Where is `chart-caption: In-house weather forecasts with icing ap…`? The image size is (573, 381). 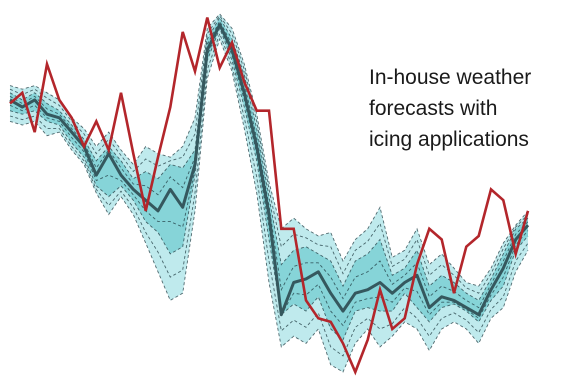 chart-caption: In-house weather forecasts with icing ap… is located at coordinates (469, 108).